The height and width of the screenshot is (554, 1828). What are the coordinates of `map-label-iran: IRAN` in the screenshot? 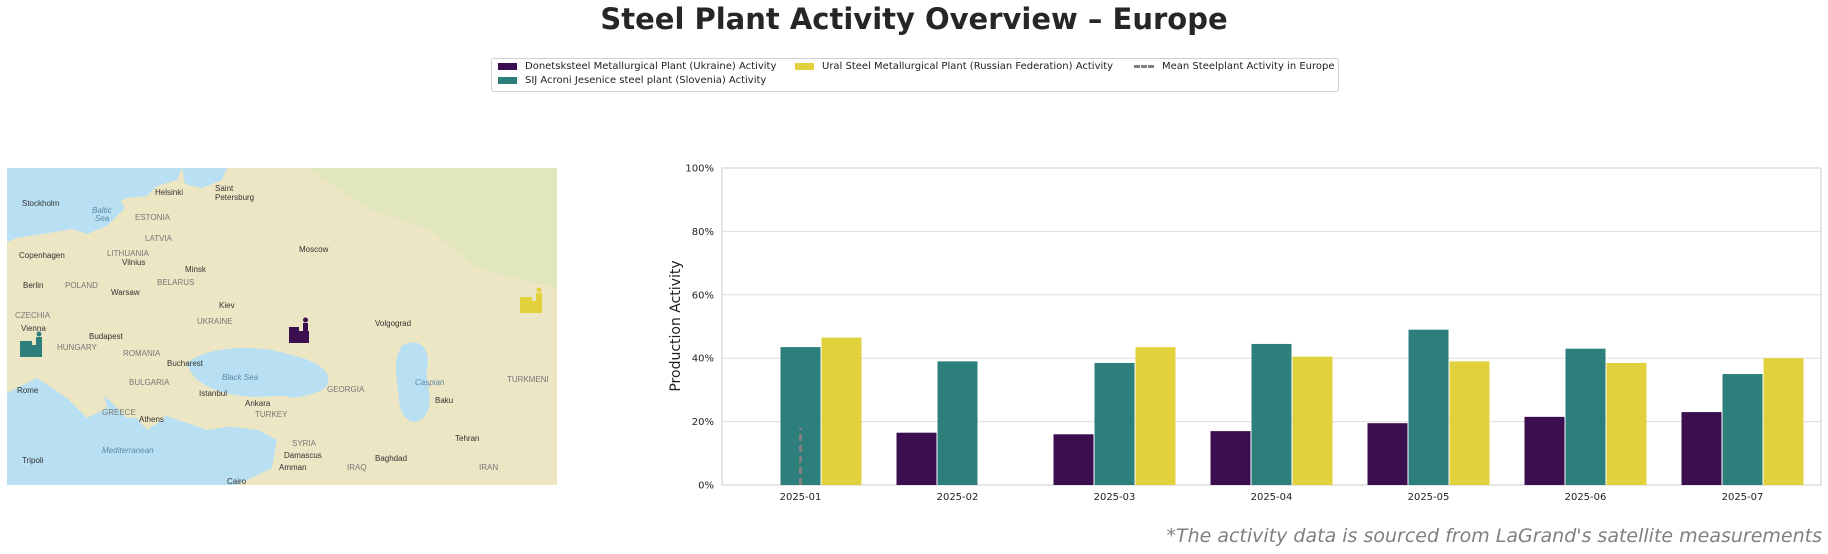 It's located at (488, 467).